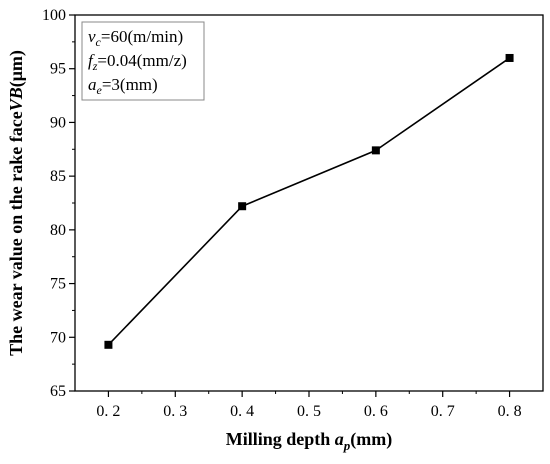 This screenshot has height=464, width=550. I want to click on x-axis-ticks: 0. 2 0. 3 0. 4 0. 5 0. 6 0. 7 0. 8, so click(309, 405).